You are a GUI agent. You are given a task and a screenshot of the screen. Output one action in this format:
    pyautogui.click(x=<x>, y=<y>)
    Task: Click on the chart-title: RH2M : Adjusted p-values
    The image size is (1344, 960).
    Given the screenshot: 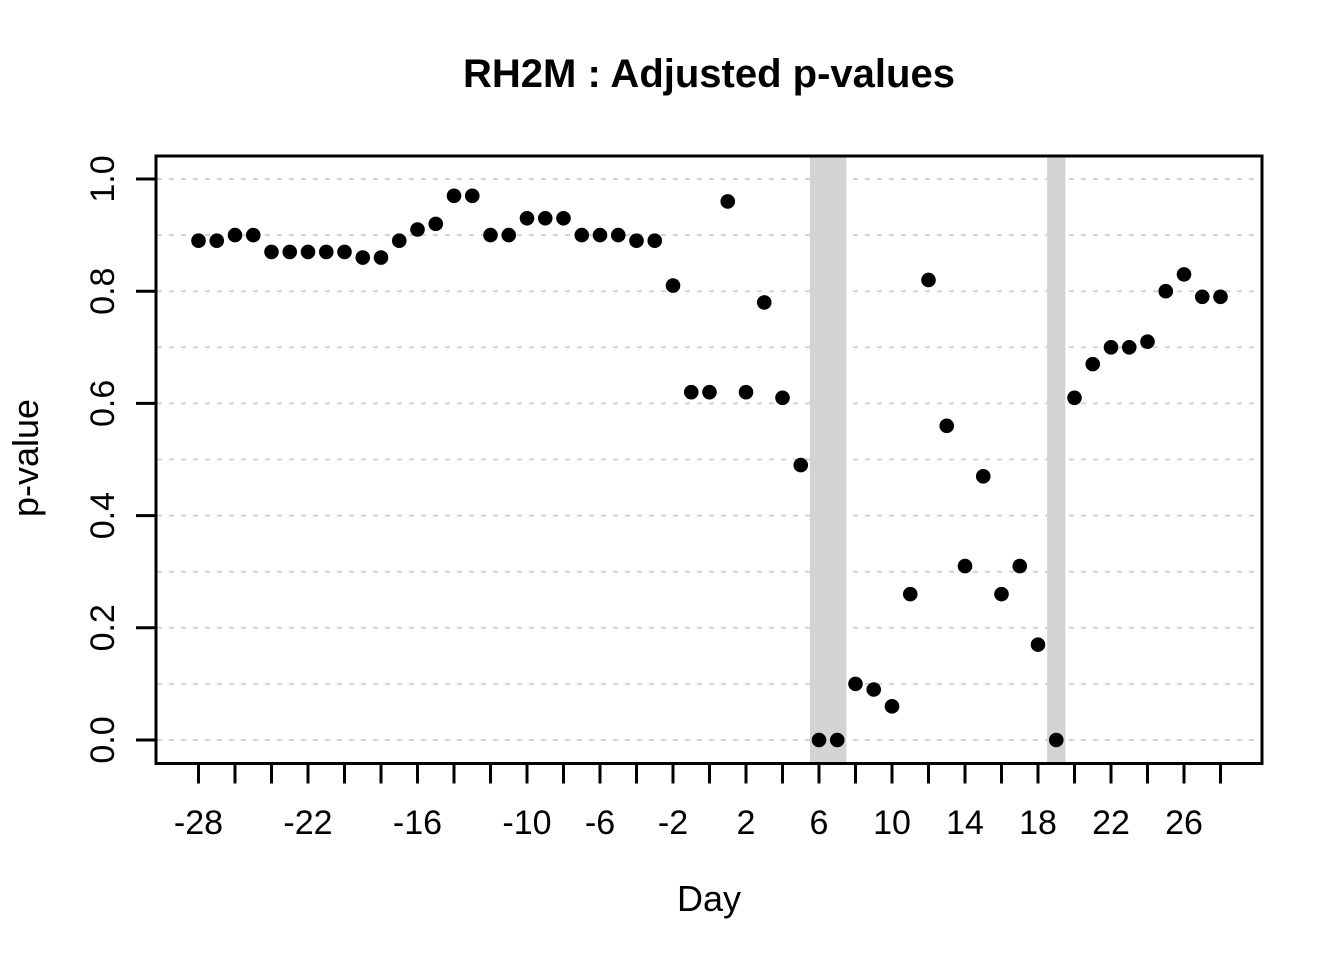 What is the action you would take?
    pyautogui.click(x=709, y=74)
    